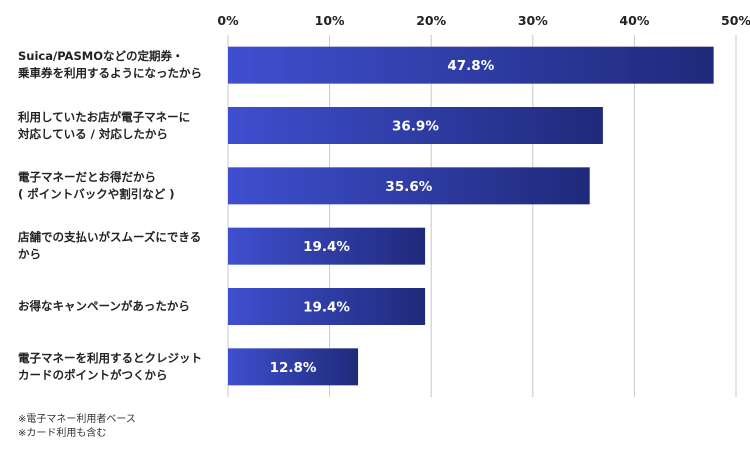  Describe the element at coordinates (532, 20) in the screenshot. I see `tick-label-30: 30%` at that location.